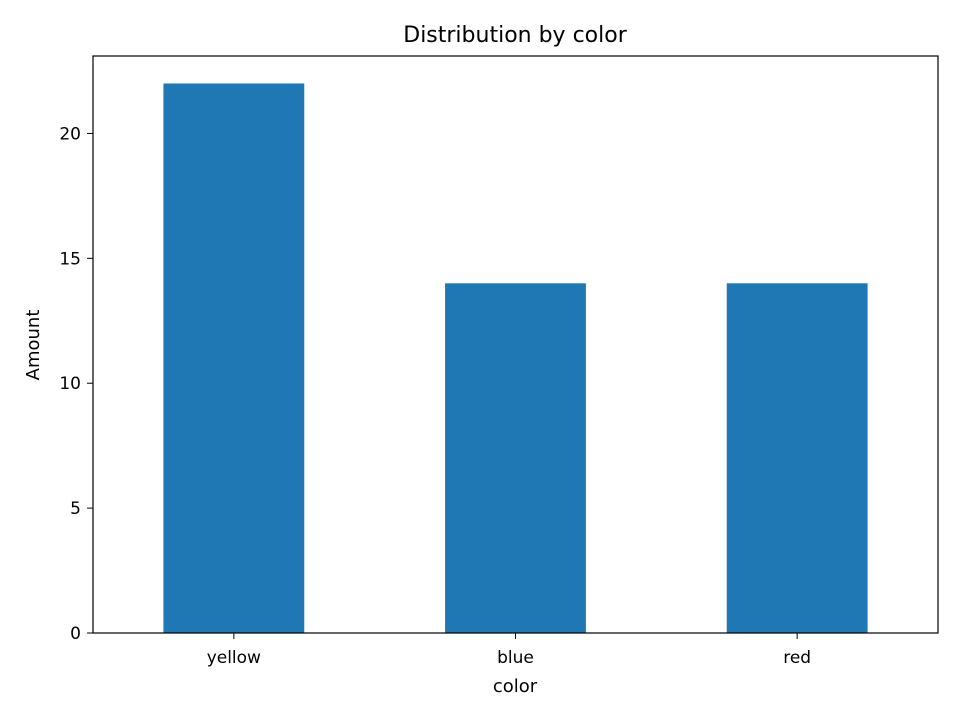  I want to click on y-tick-label: 15, so click(70, 259).